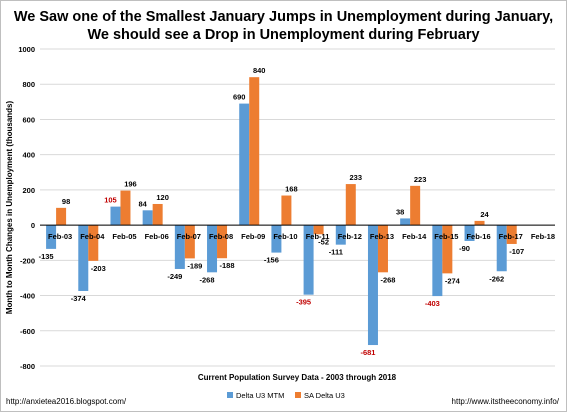 The width and height of the screenshot is (567, 412). Describe the element at coordinates (230, 395) in the screenshot. I see `legend-swatch-delta-u3-mtm` at that location.